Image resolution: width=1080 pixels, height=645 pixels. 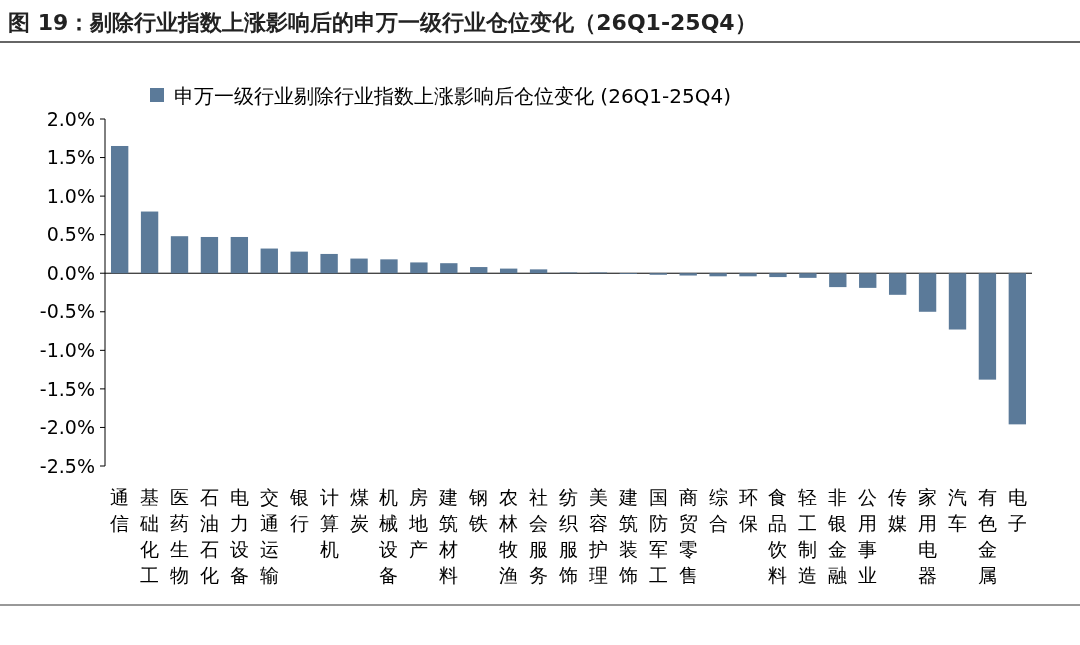 I want to click on x-tick-label: 商贸零售, so click(x=688, y=536).